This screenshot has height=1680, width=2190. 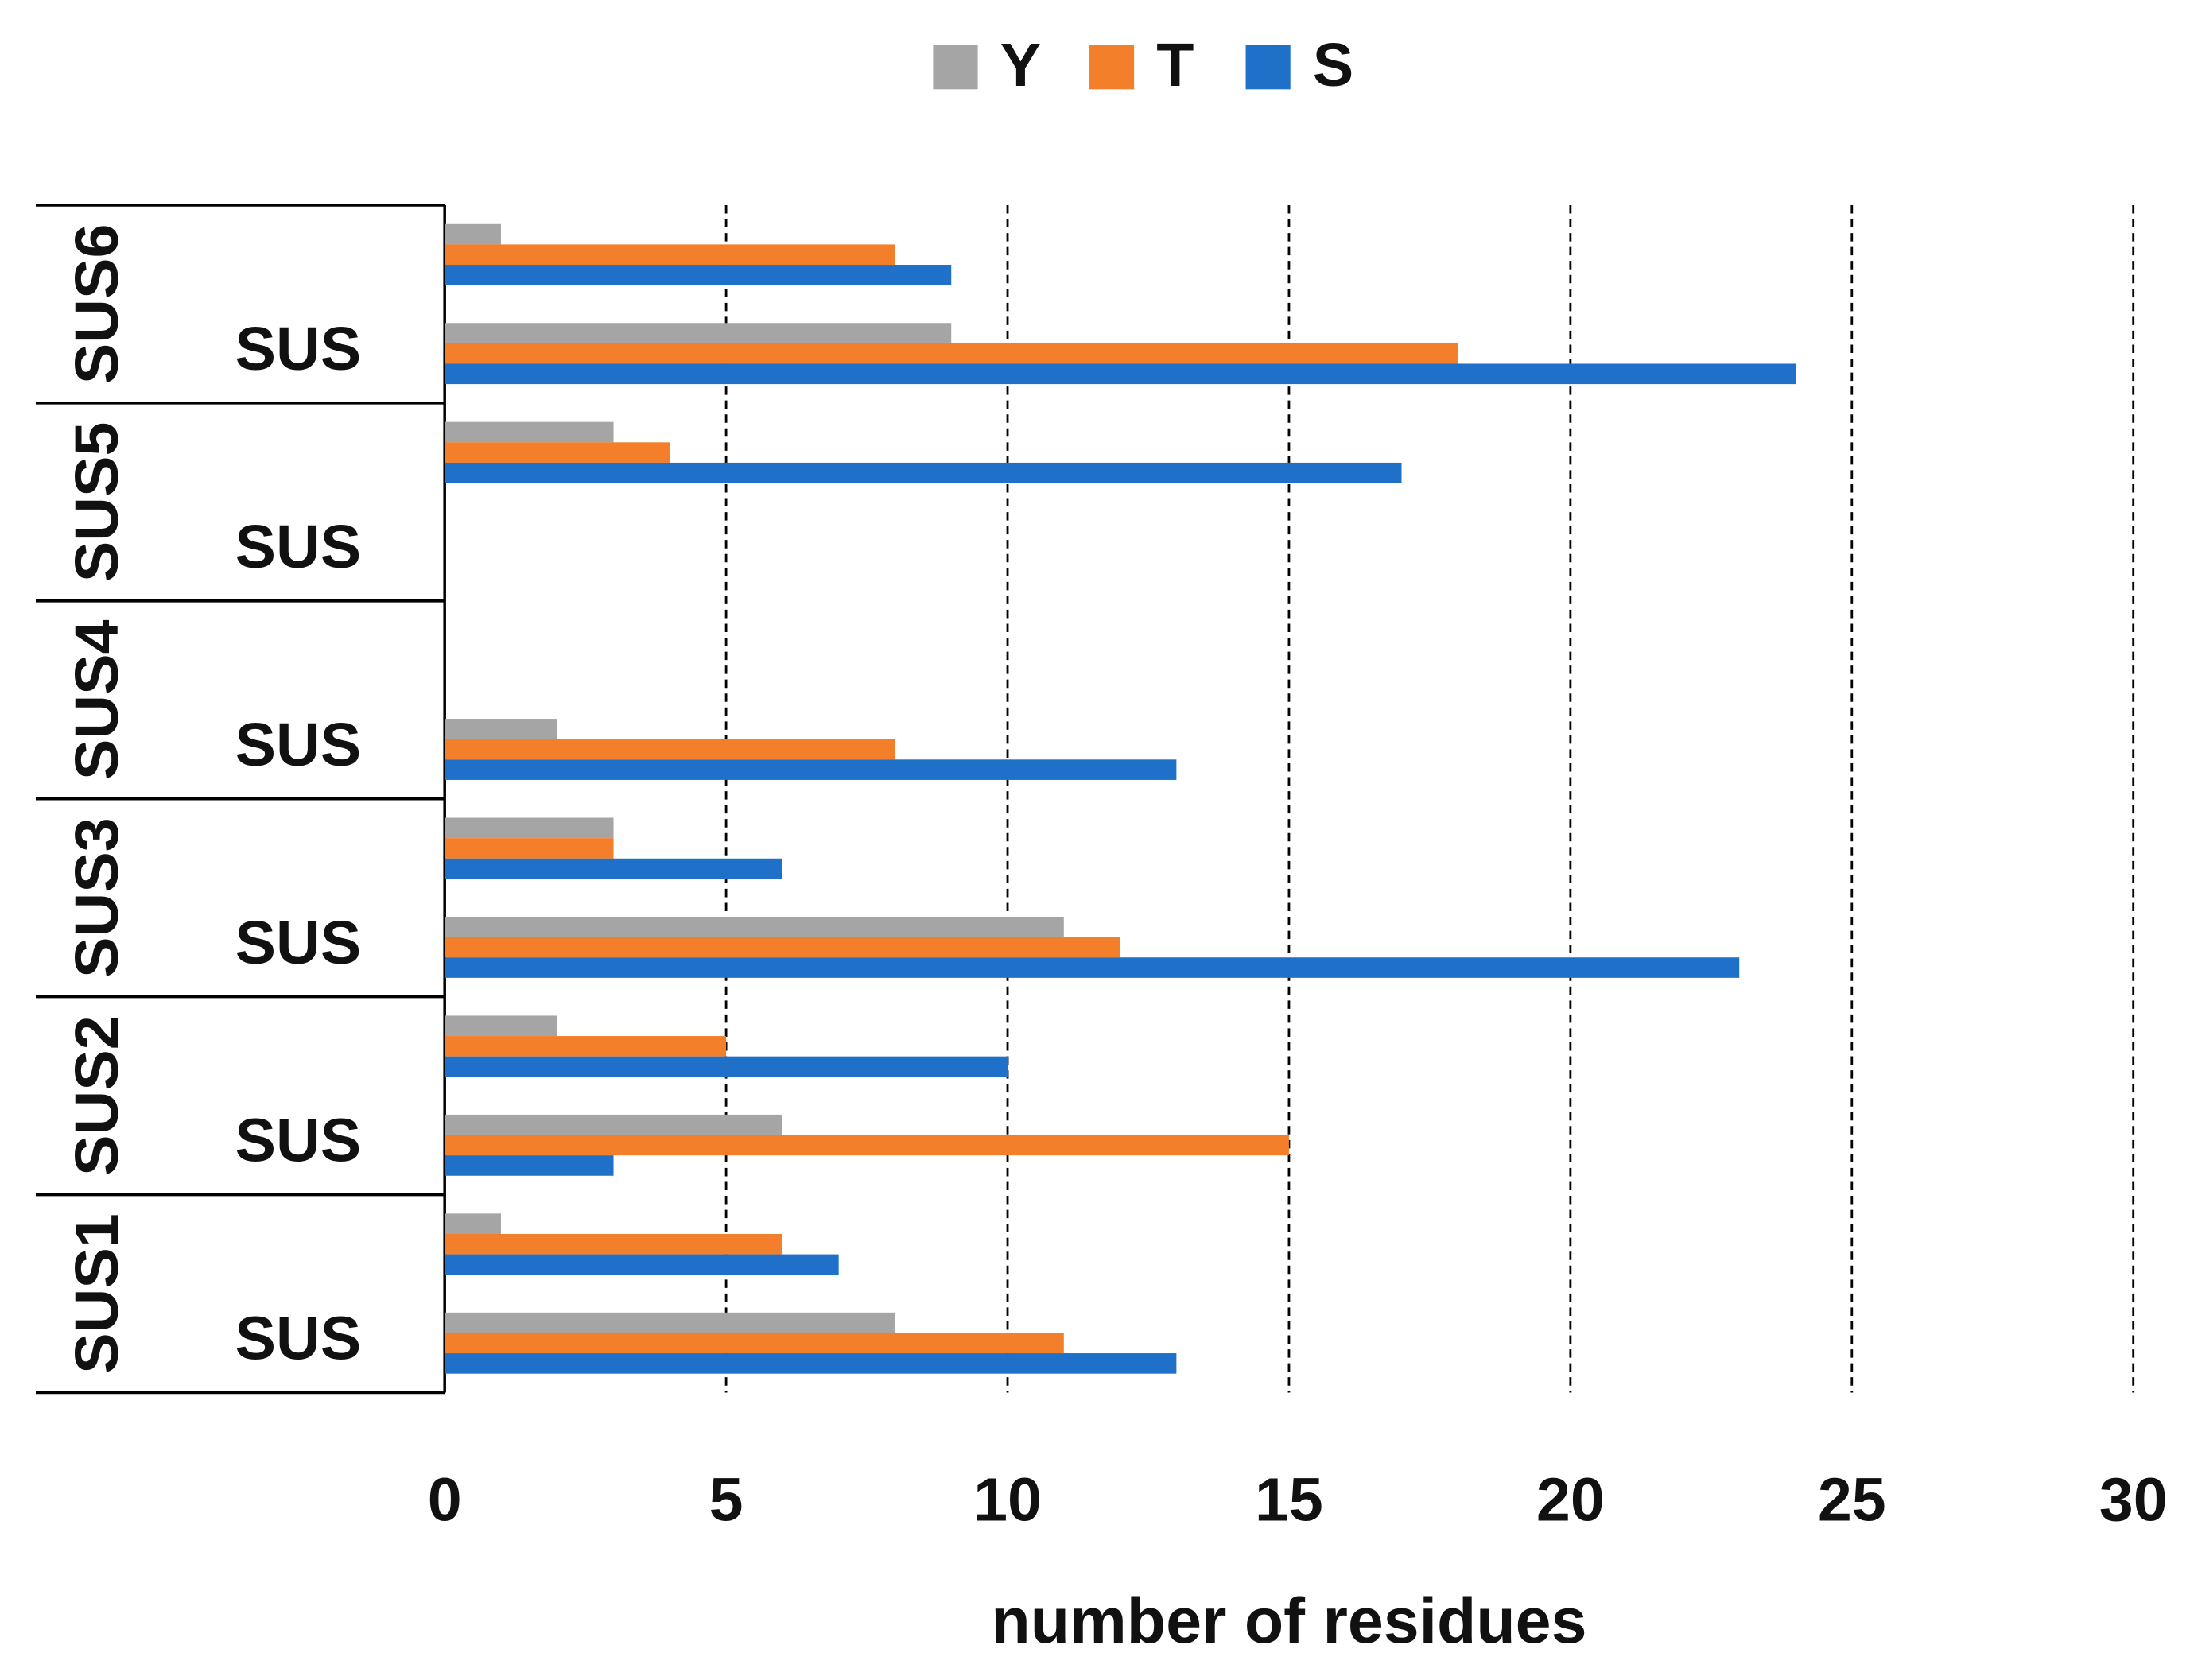 I want to click on group-label: SUS3, so click(x=97, y=897).